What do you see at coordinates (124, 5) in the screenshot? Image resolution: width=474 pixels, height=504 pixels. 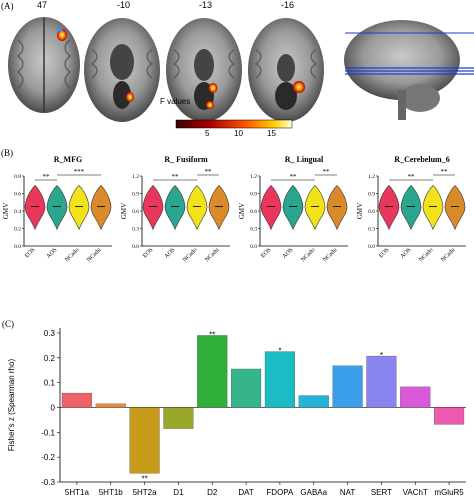 I see `slice-label-2: -10` at bounding box center [124, 5].